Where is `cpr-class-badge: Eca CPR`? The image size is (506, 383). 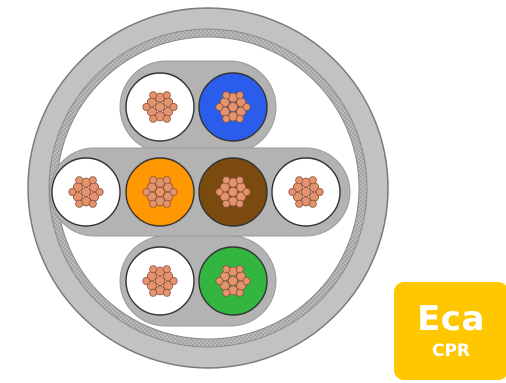 cpr-class-badge: Eca CPR is located at coordinates (450, 331).